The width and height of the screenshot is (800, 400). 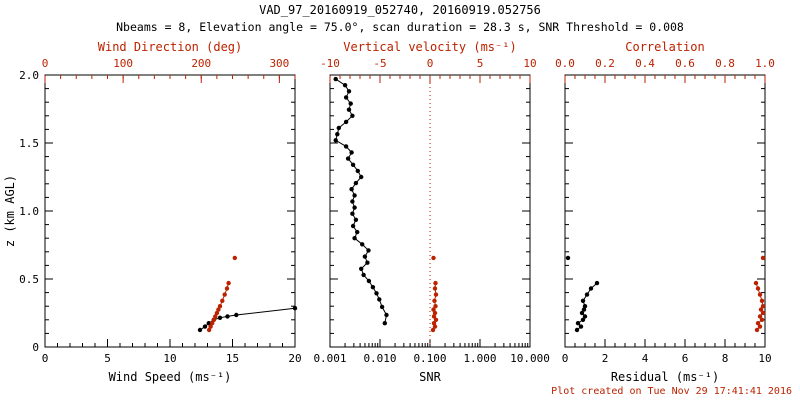 I want to click on svg-text: 0.0, so click(x=565, y=63).